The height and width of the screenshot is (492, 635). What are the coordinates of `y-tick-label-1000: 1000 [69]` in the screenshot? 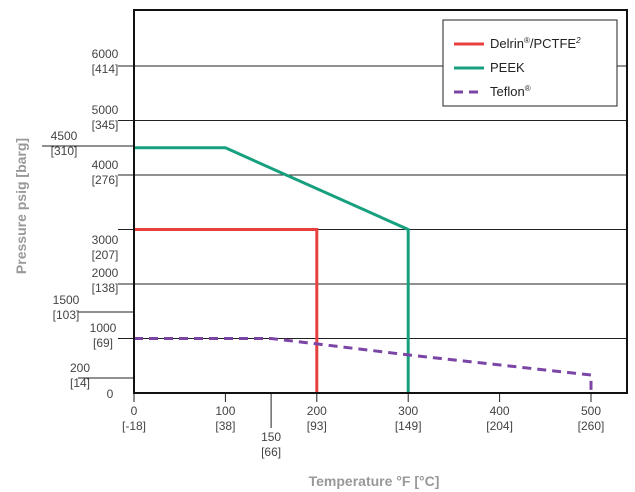 It's located at (103, 335).